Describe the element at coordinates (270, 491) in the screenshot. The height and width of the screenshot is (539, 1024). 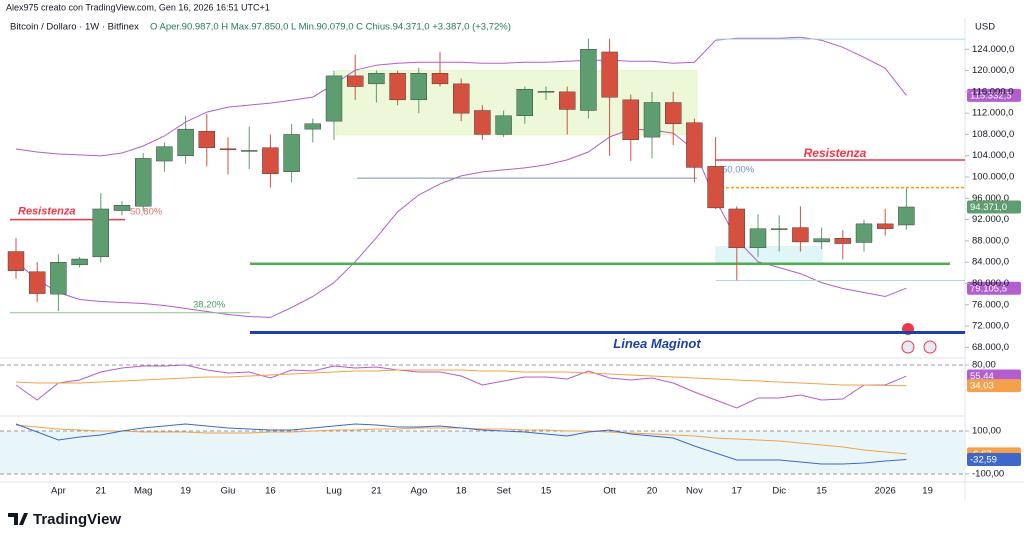
I see `x-tick-label: 16` at that location.